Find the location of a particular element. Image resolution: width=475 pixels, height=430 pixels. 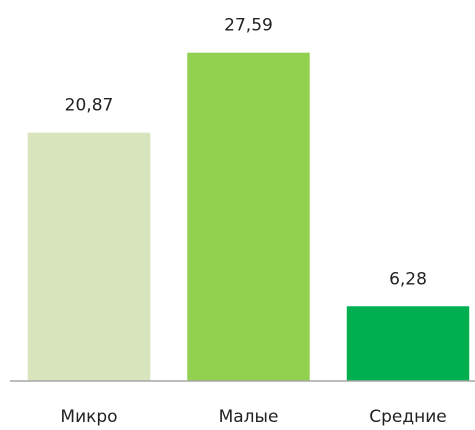

x-tick-label: Микро is located at coordinates (88, 417).